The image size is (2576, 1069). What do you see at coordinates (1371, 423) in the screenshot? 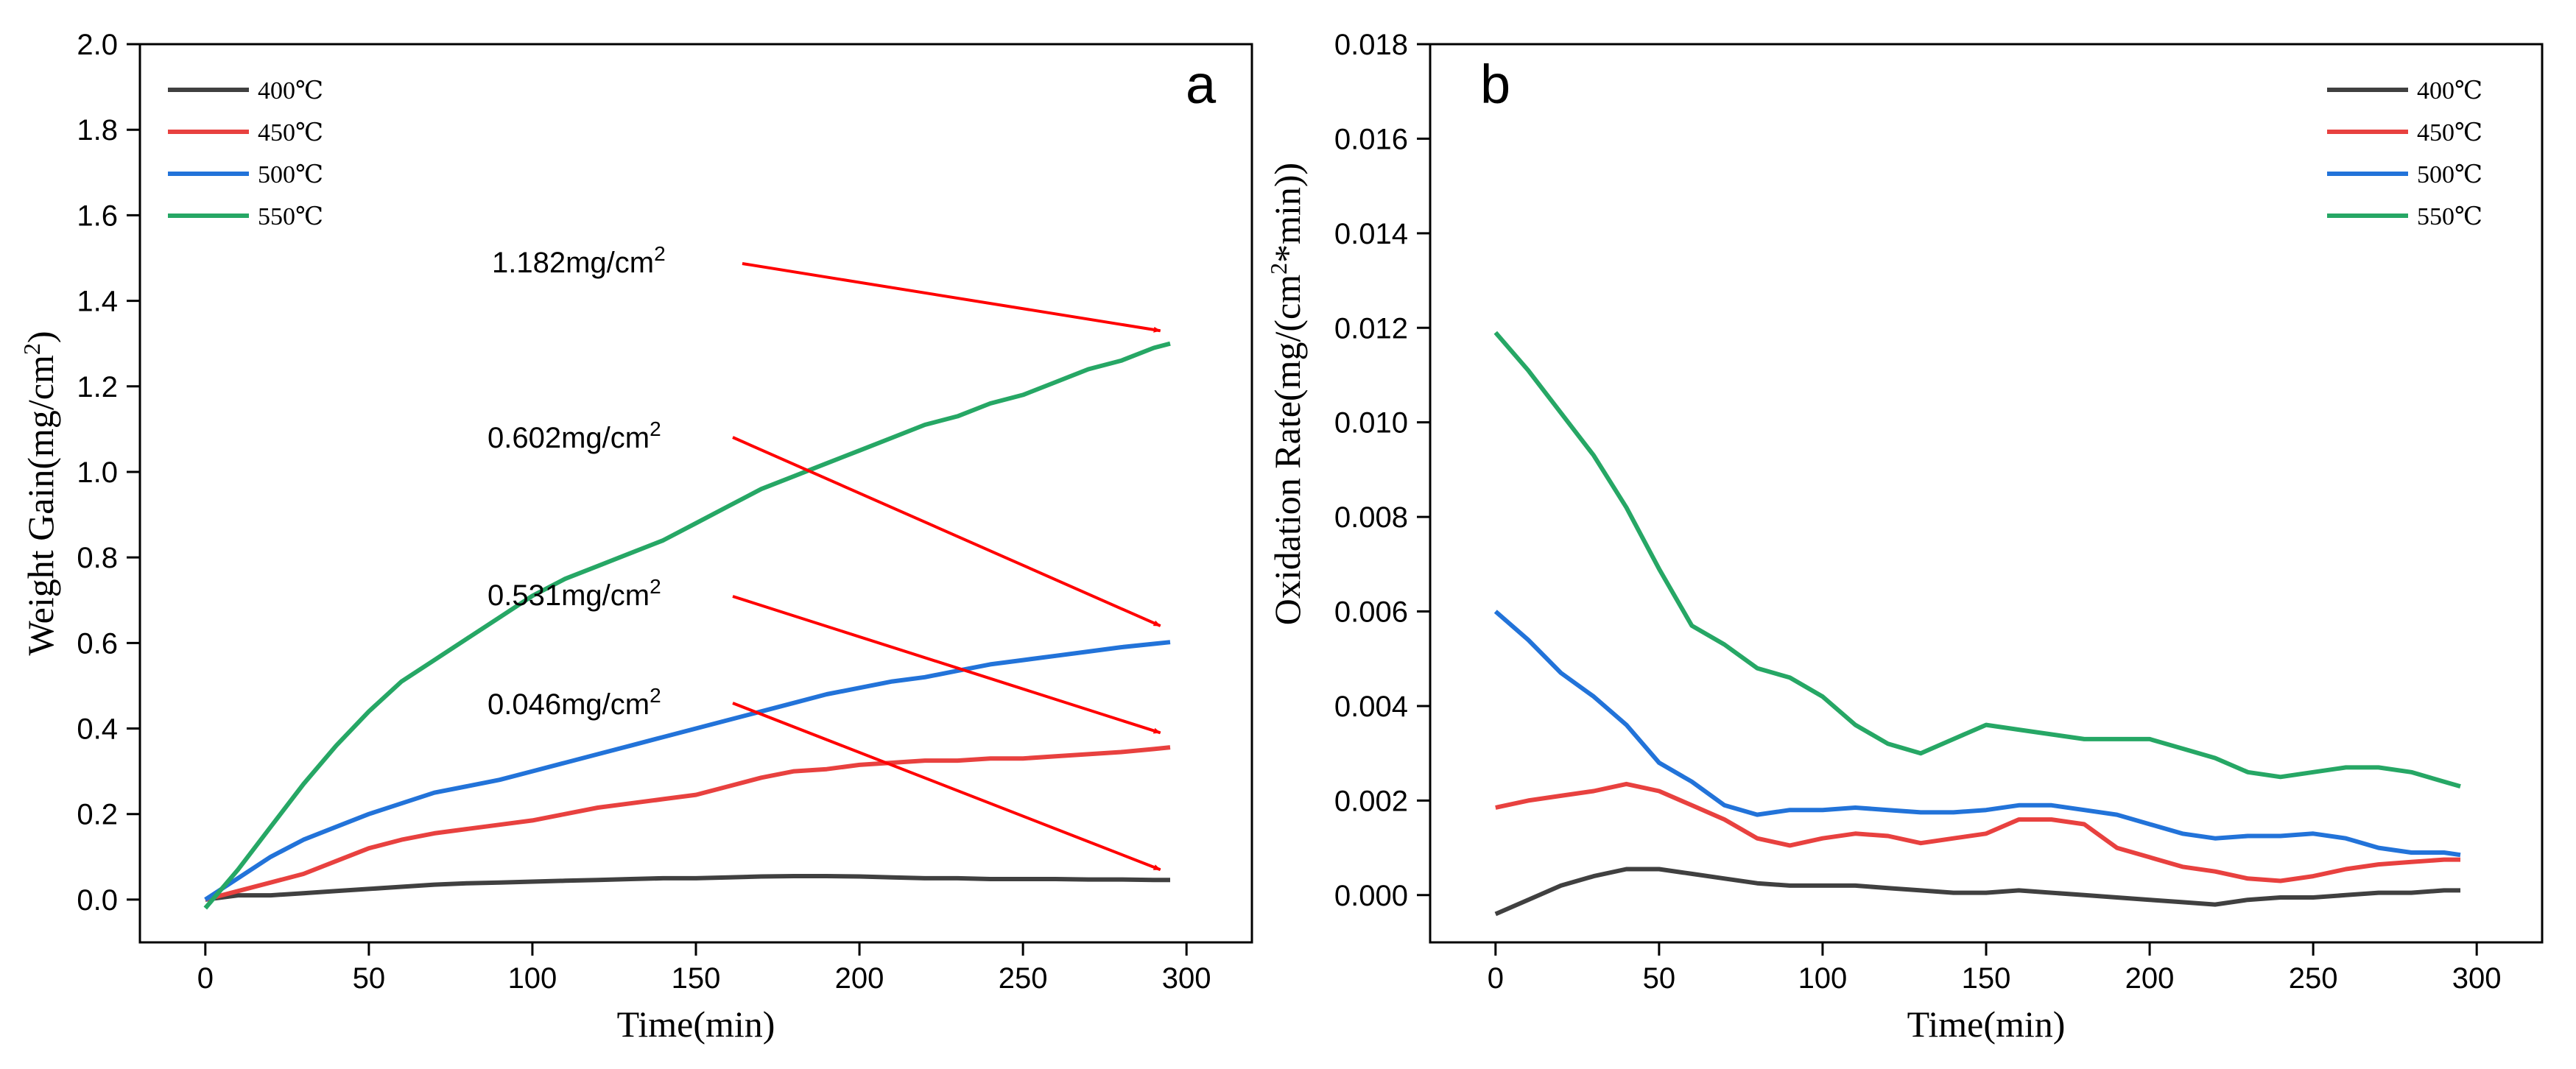
I see `y-tick-label: 0.010` at bounding box center [1371, 423].